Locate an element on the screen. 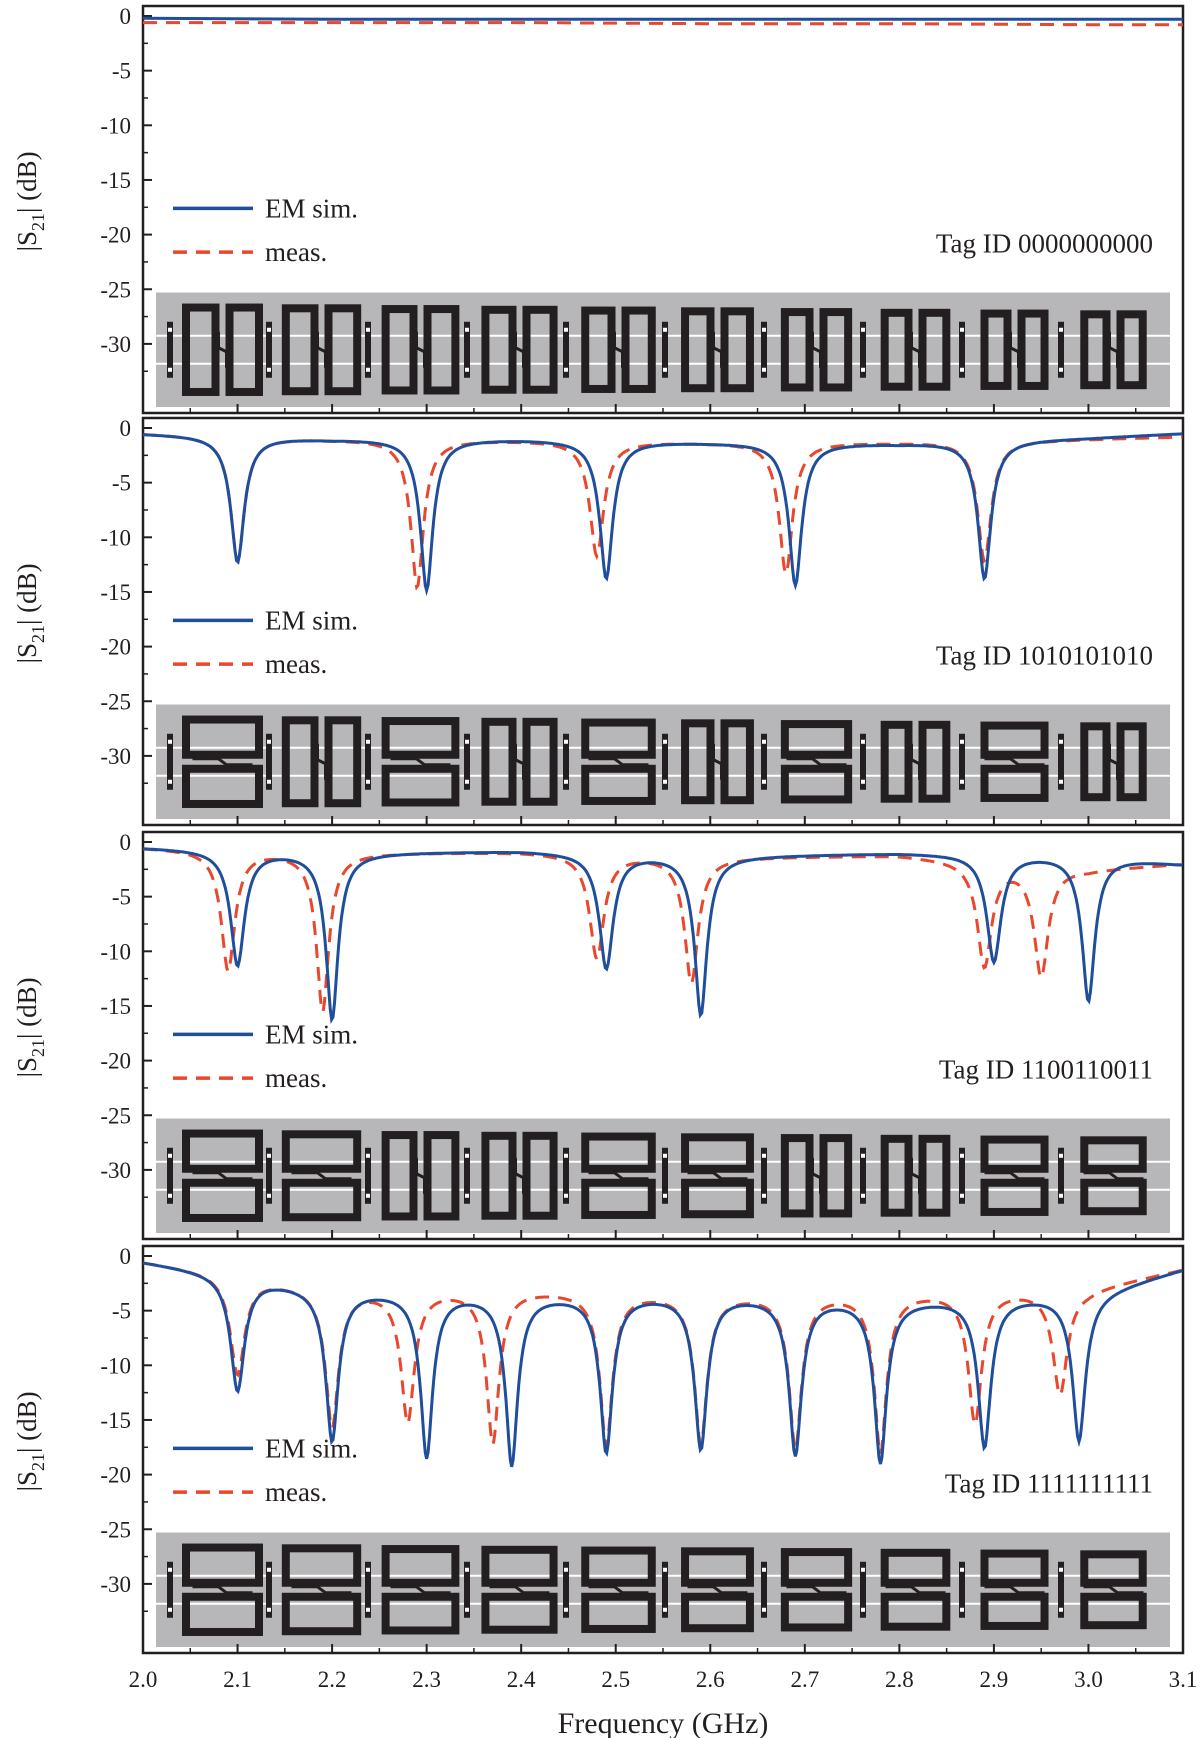 The image size is (1200, 1738). x-axis-ticks: 2.0 2.1 2.2 2.3 2.4 2.5 2.6 2.7 2.8 2.9 3.0 3.1 is located at coordinates (663, 1679).